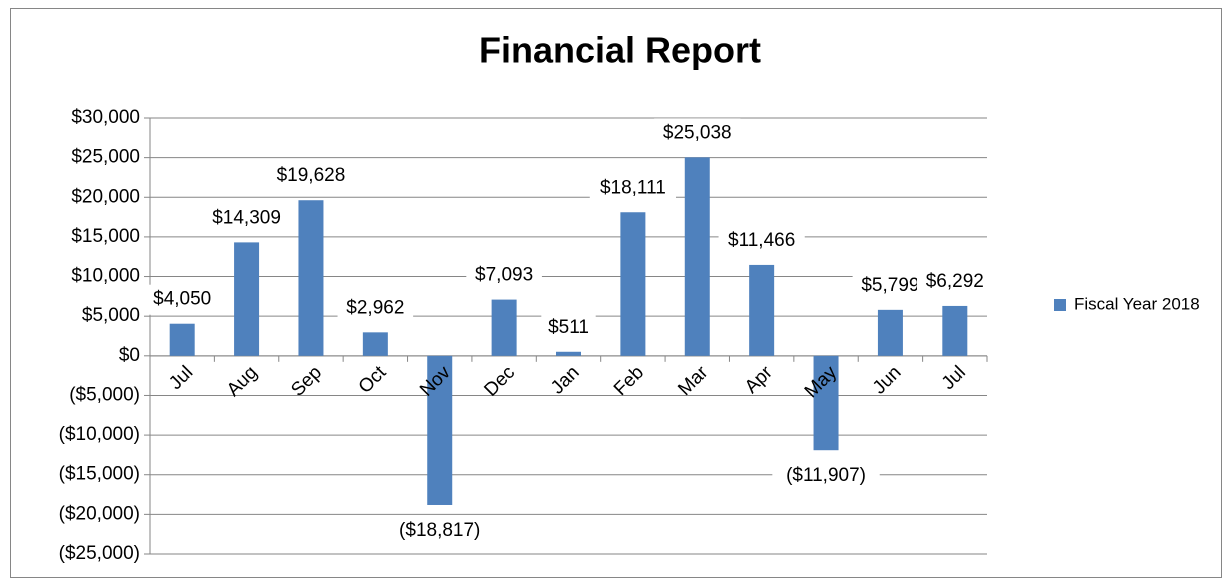 This screenshot has height=580, width=1224. Describe the element at coordinates (105, 117) in the screenshot. I see `y-tick-label: $30,000` at that location.